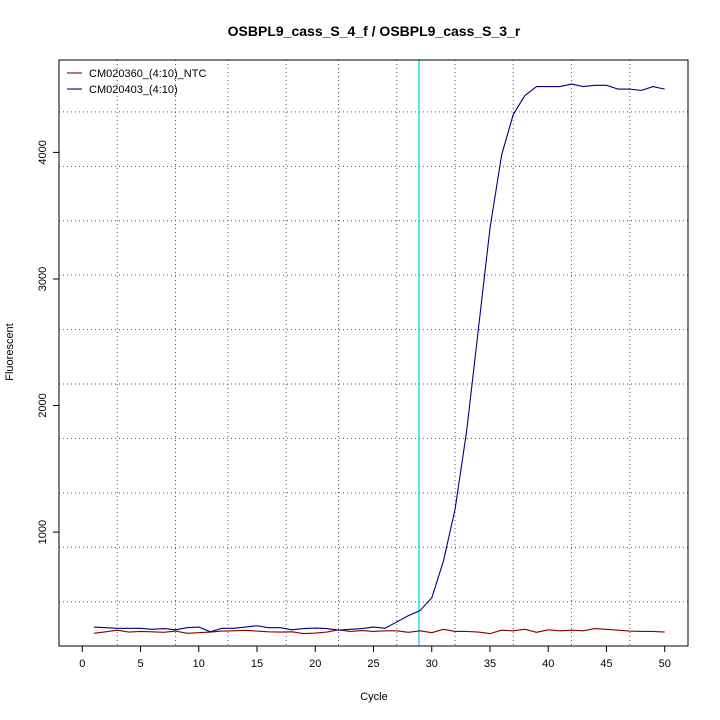 The image size is (720, 720). I want to click on y-tick-label: 4000, so click(43, 152).